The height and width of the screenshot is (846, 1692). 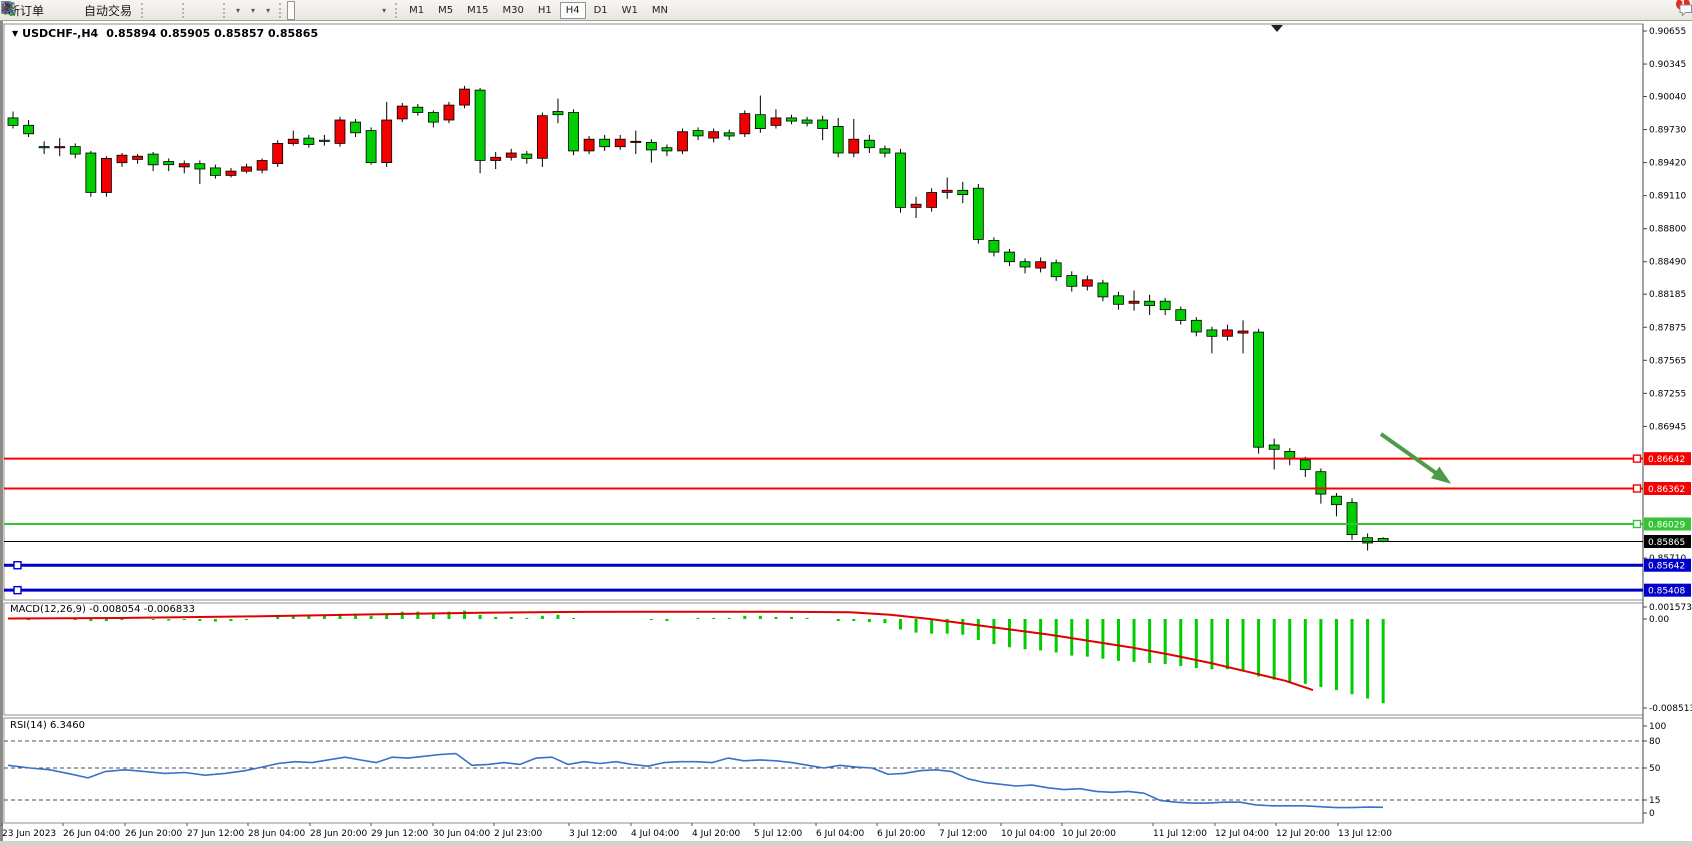 What do you see at coordinates (47, 725) in the screenshot?
I see `rsi-indicator-label: RSI(14) 6.3460` at bounding box center [47, 725].